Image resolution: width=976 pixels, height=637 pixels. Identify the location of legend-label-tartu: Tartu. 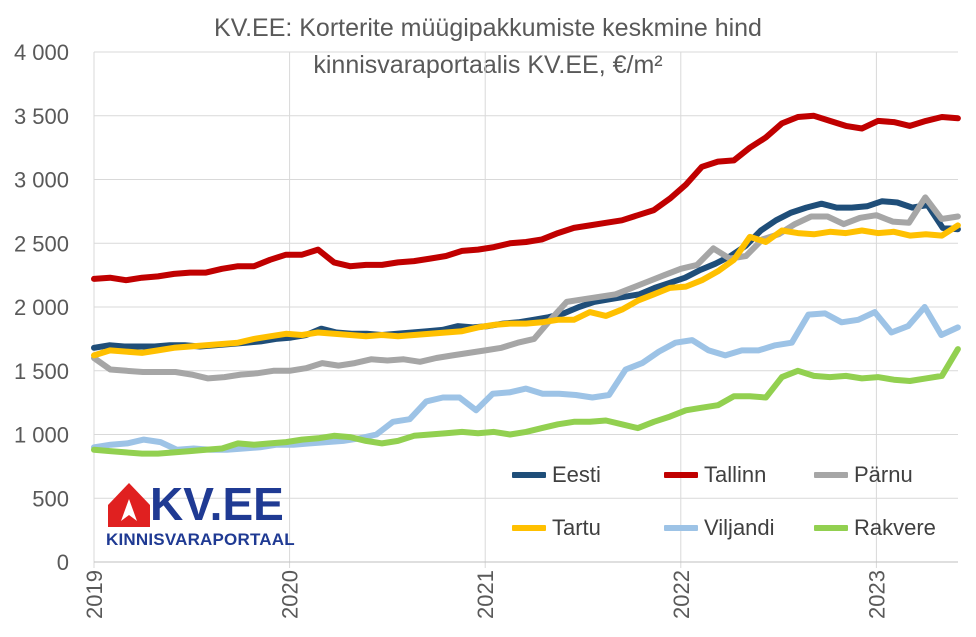
(576, 527).